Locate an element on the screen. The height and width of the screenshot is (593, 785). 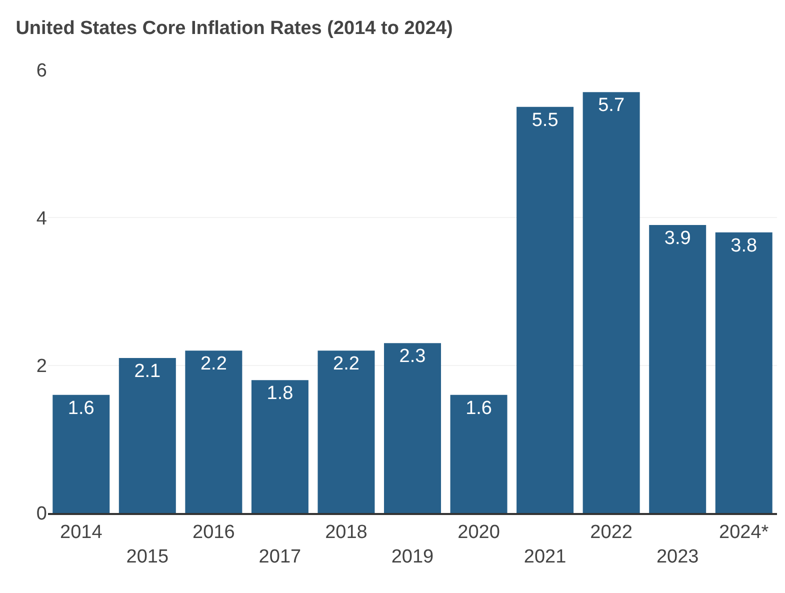
x-tick-label: 2016 is located at coordinates (213, 532).